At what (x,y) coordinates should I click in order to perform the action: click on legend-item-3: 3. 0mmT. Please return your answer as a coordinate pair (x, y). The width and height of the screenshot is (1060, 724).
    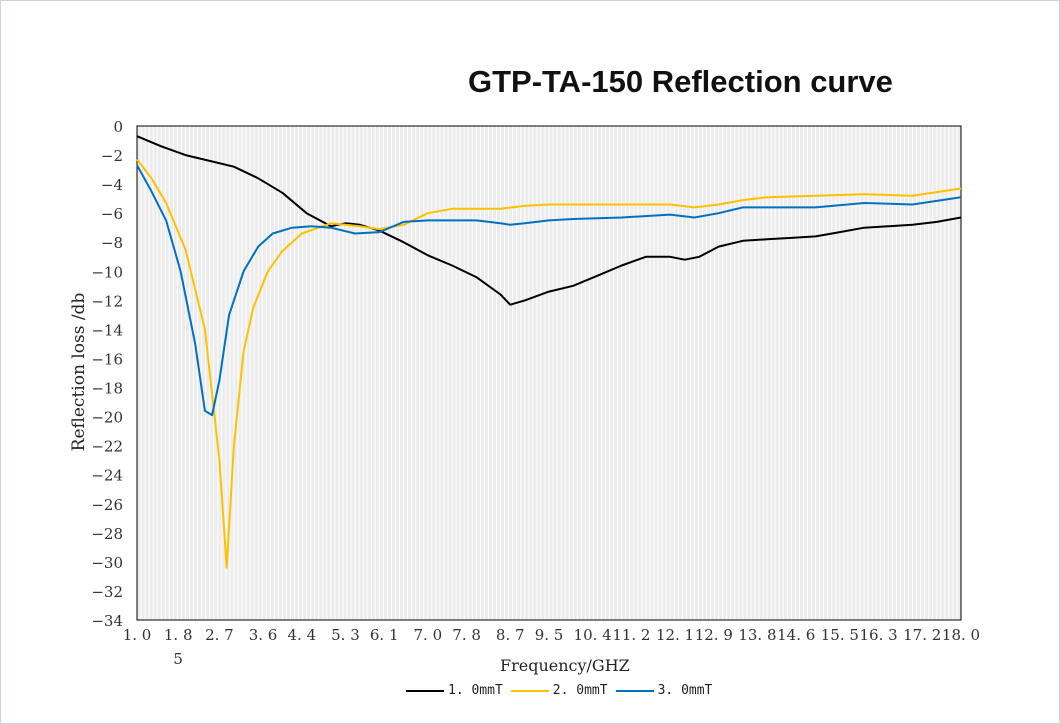
    Looking at the image, I should click on (664, 690).